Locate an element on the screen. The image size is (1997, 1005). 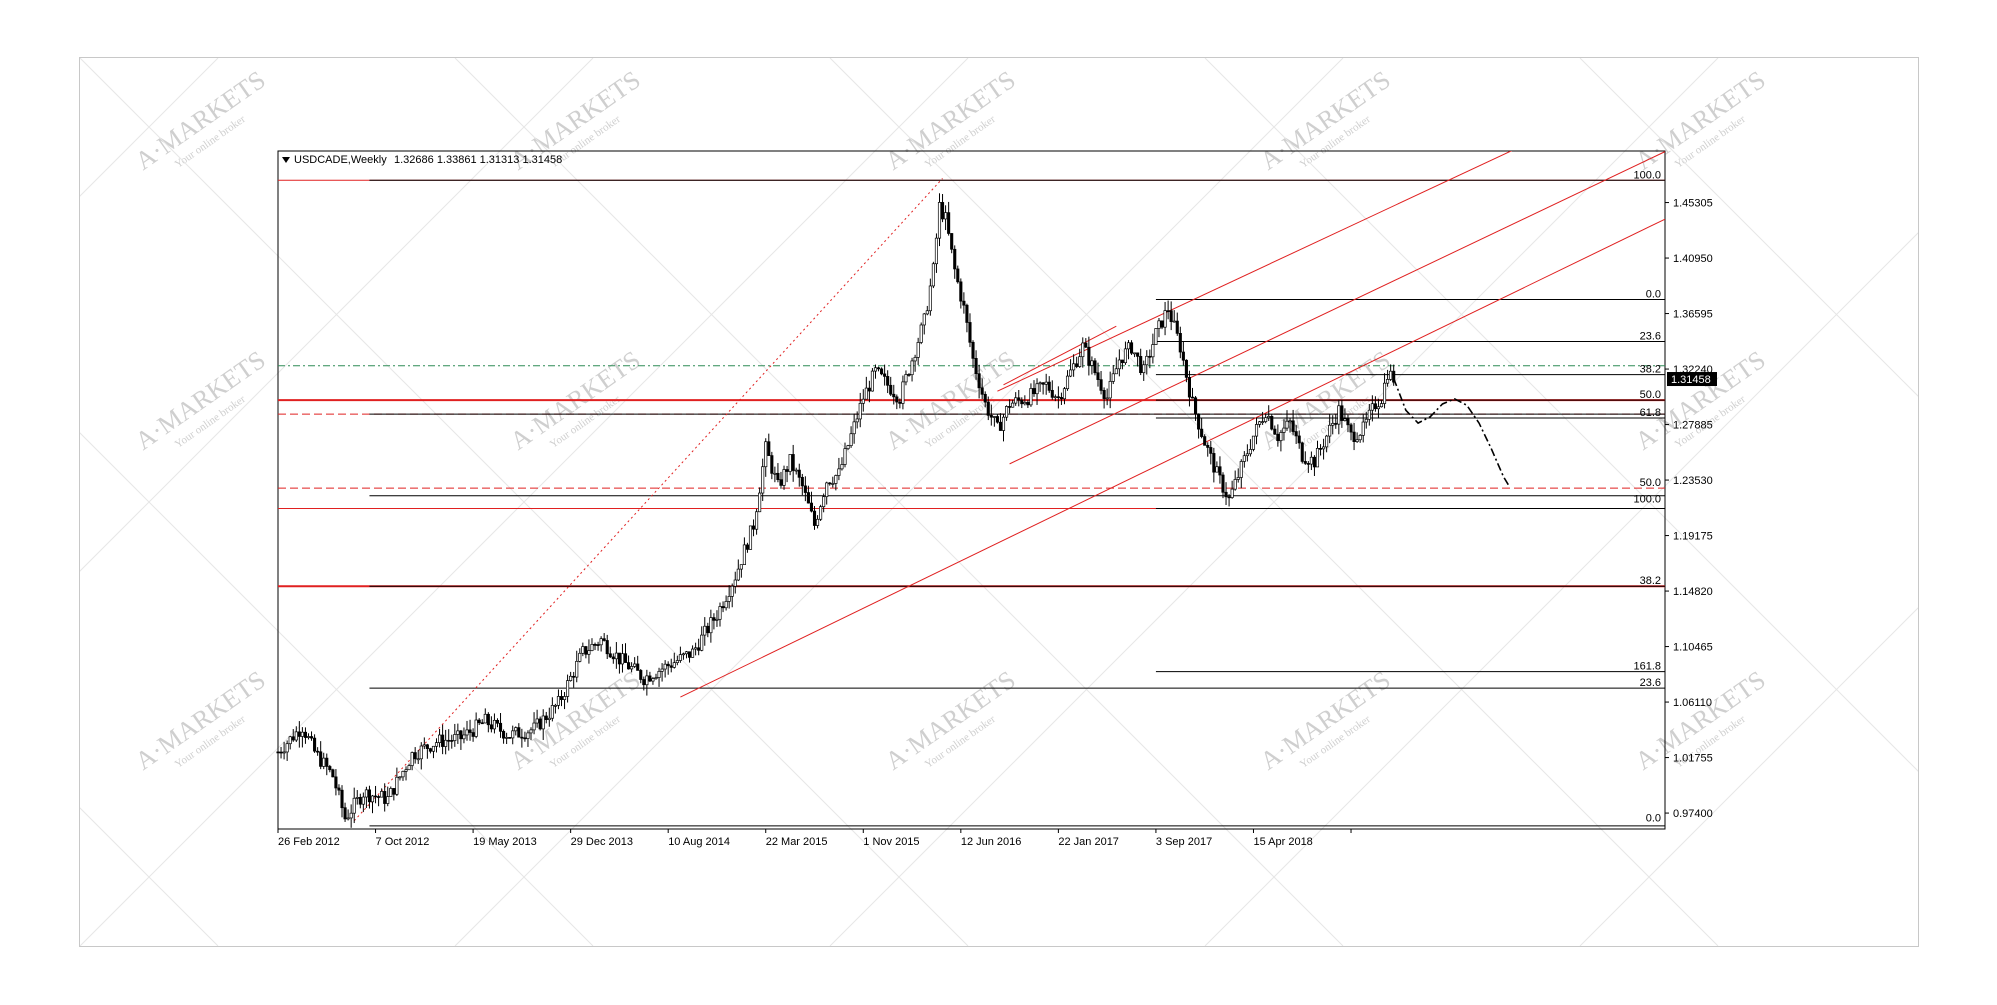
collapse-triangle-icon is located at coordinates (286, 160).